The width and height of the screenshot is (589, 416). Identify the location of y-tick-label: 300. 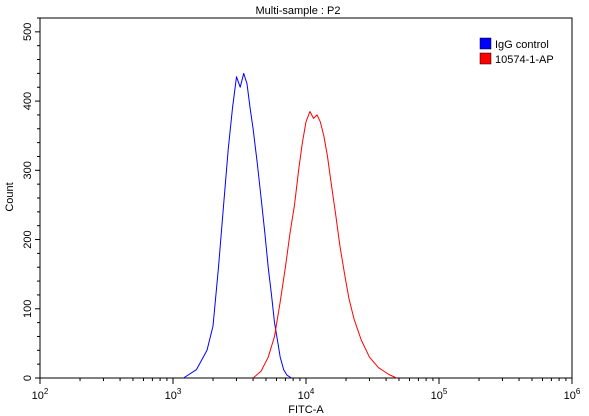
(28, 170).